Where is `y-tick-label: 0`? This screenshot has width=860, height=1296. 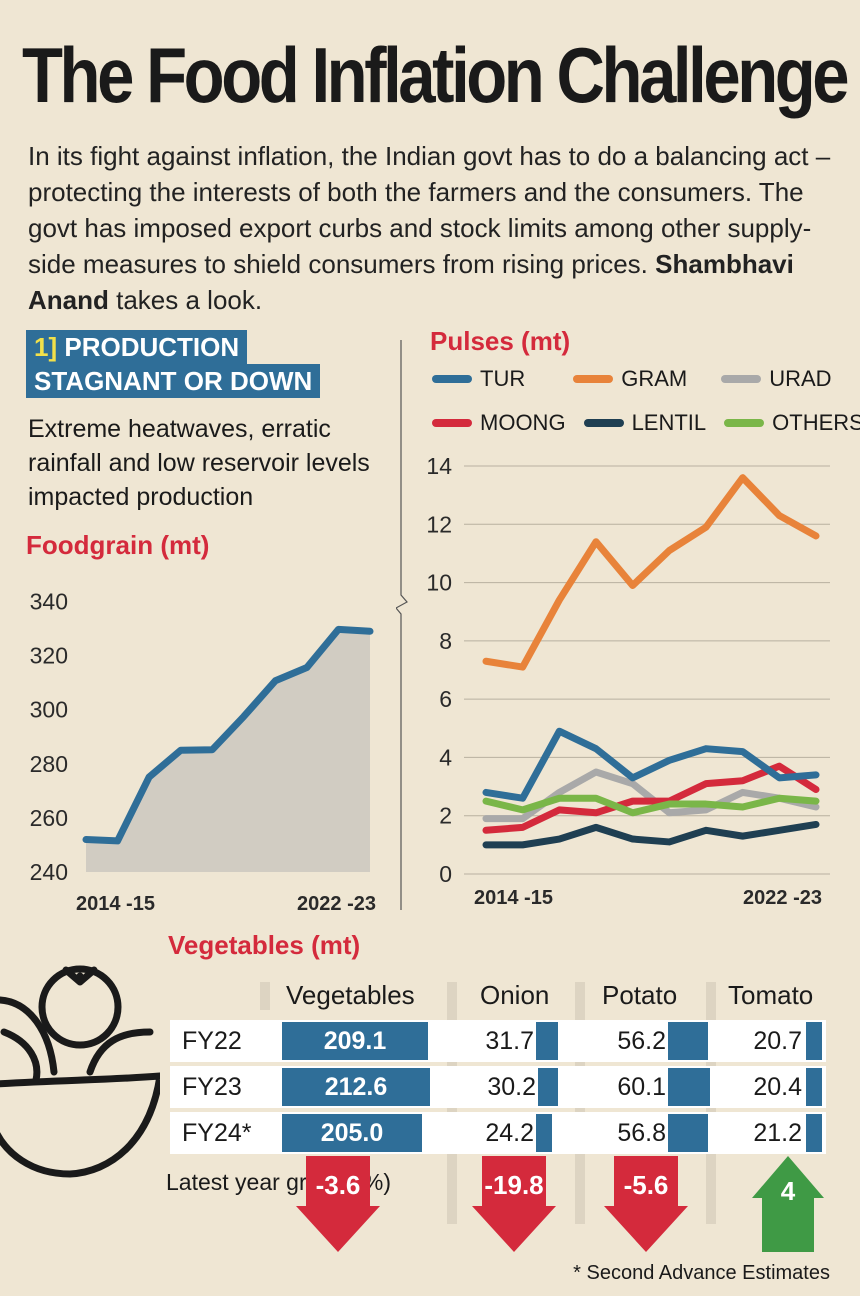 y-tick-label: 0 is located at coordinates (445, 874).